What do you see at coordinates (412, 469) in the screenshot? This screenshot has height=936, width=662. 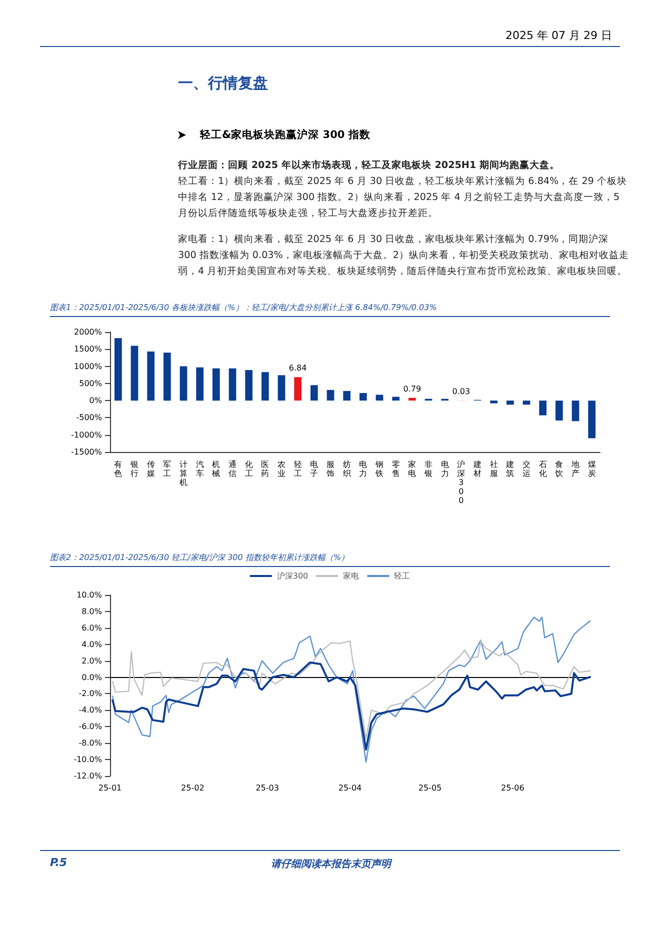 I see `x-tick-label: 家电` at bounding box center [412, 469].